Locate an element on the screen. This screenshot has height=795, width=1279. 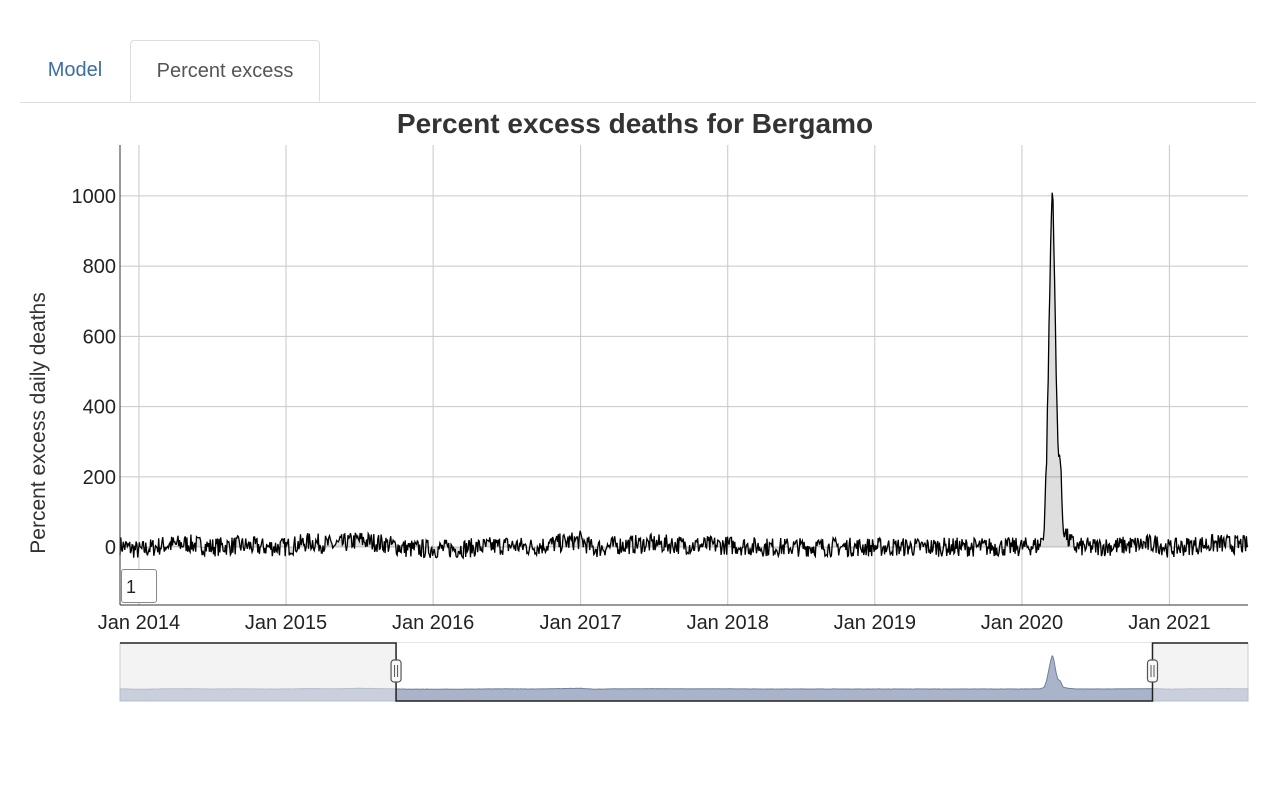
y-axis-label: Percent excess daily deaths is located at coordinates (38, 422).